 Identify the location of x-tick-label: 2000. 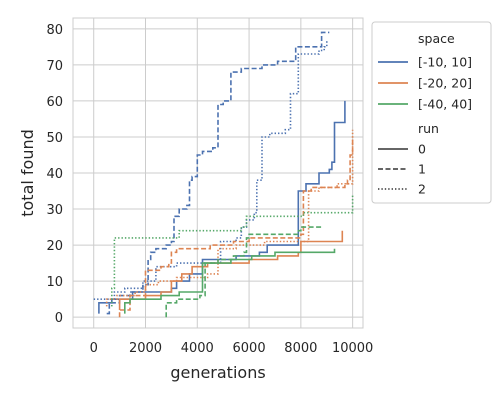
(145, 348).